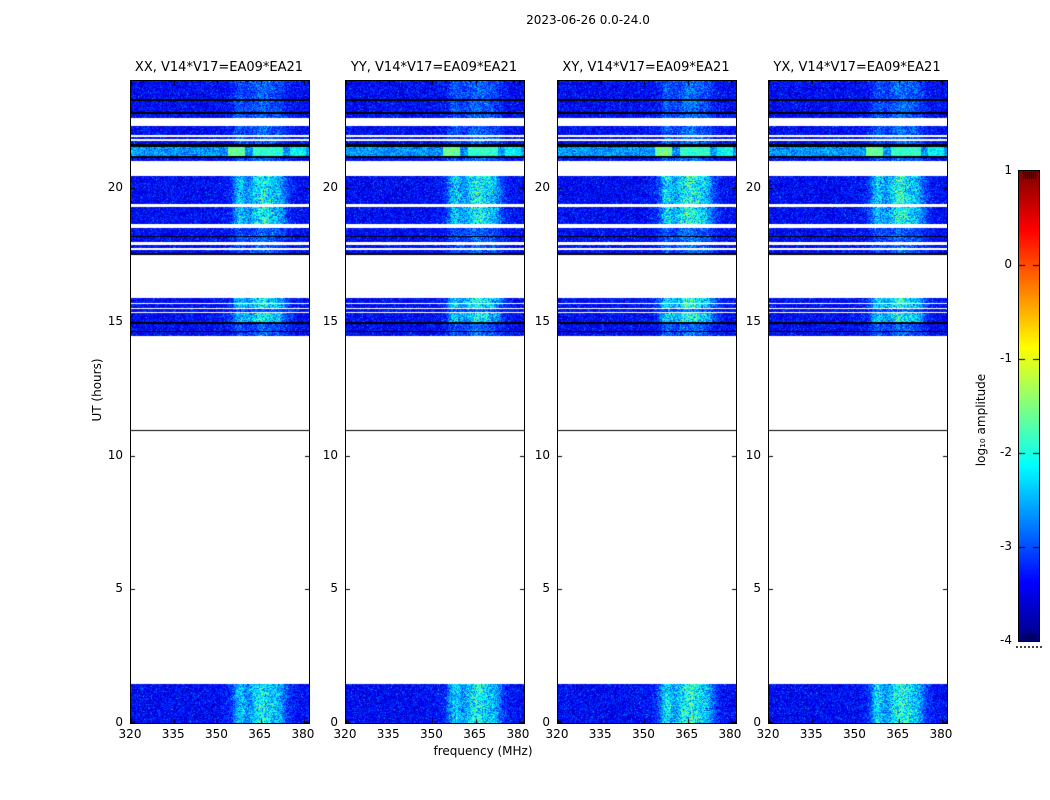 Image resolution: width=1050 pixels, height=800 pixels. I want to click on colorbar, so click(1029, 406).